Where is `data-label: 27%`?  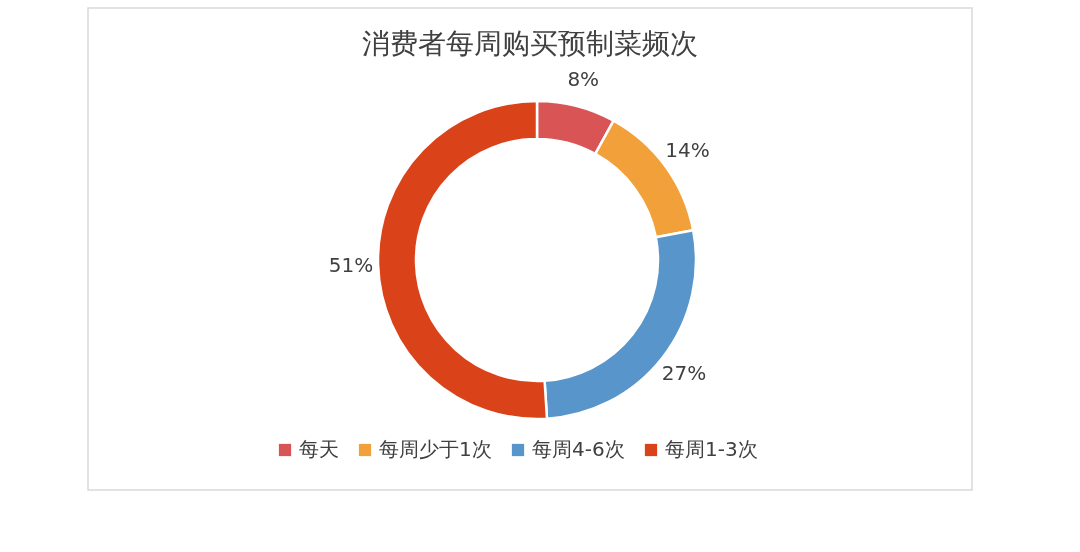
data-label: 27% is located at coordinates (684, 373).